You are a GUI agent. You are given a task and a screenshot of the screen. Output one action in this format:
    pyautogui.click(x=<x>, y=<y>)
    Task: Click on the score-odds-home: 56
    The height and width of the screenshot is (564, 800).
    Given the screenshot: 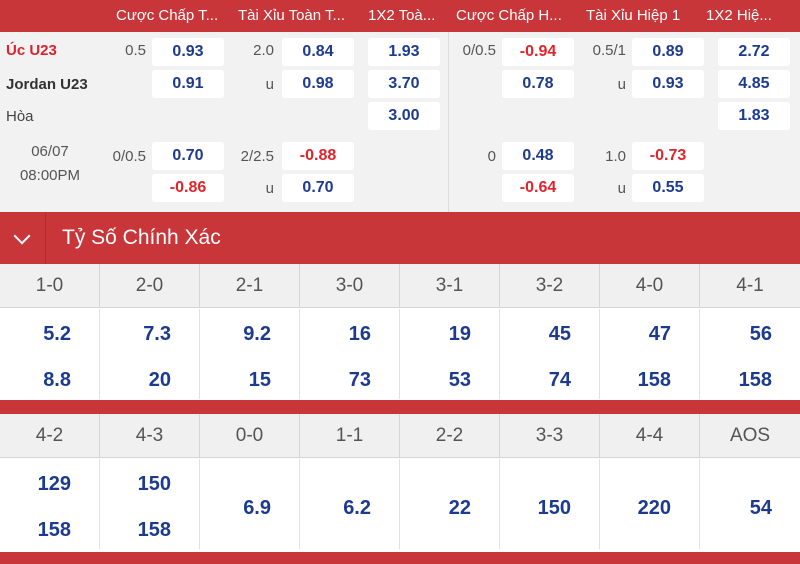 What is the action you would take?
    pyautogui.click(x=760, y=334)
    